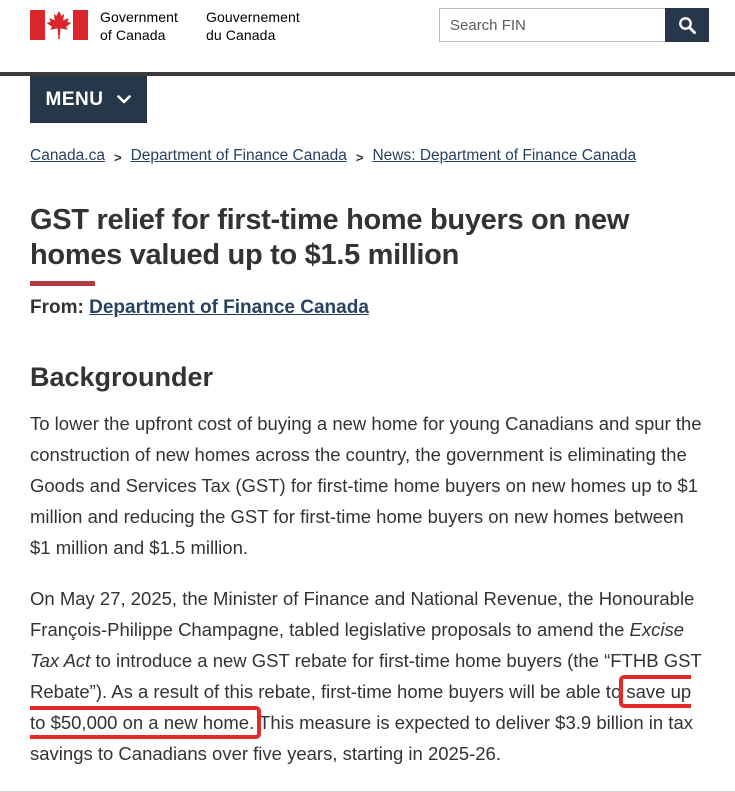 This screenshot has height=792, width=735. What do you see at coordinates (253, 26) in the screenshot?
I see `signature-french: Gouvernement du Canada` at bounding box center [253, 26].